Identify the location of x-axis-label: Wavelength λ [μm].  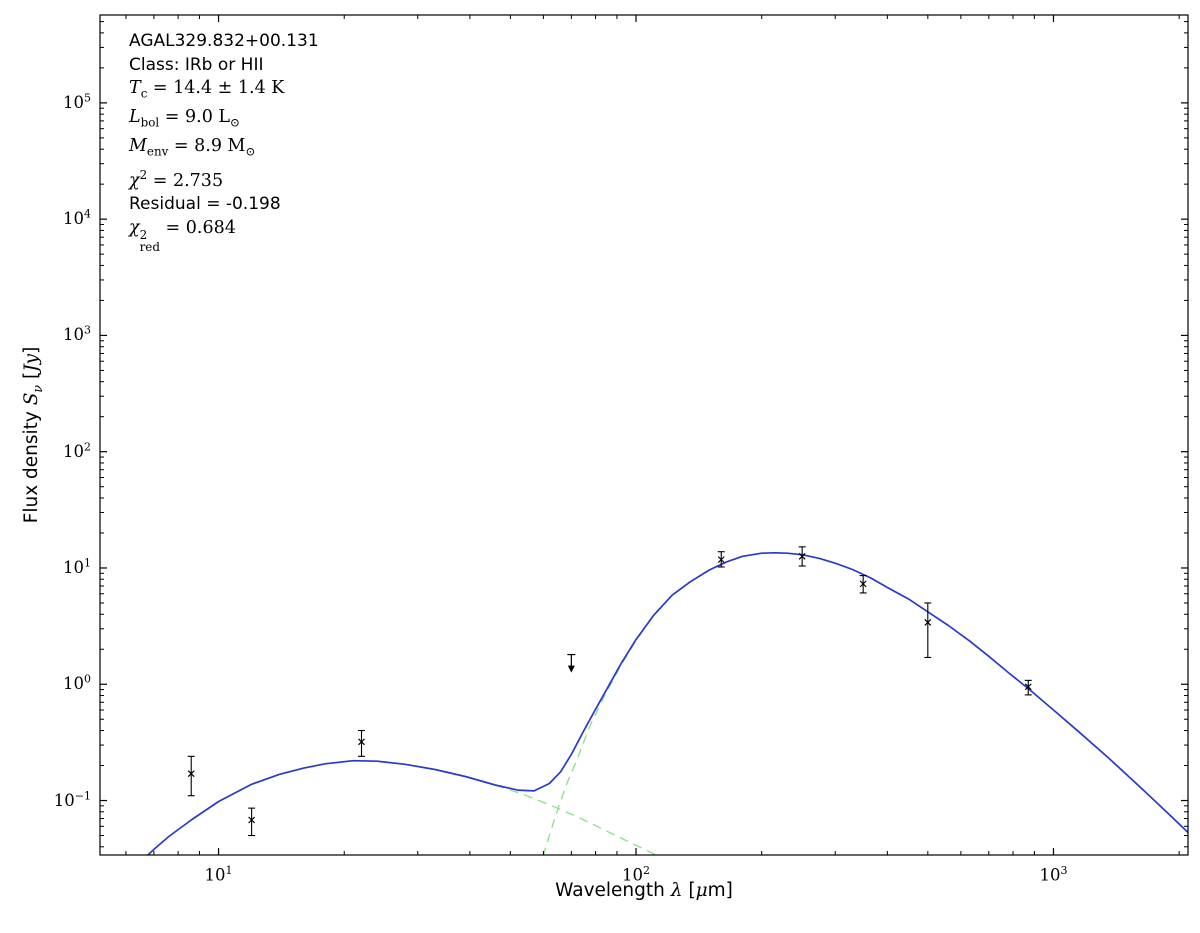
(644, 890).